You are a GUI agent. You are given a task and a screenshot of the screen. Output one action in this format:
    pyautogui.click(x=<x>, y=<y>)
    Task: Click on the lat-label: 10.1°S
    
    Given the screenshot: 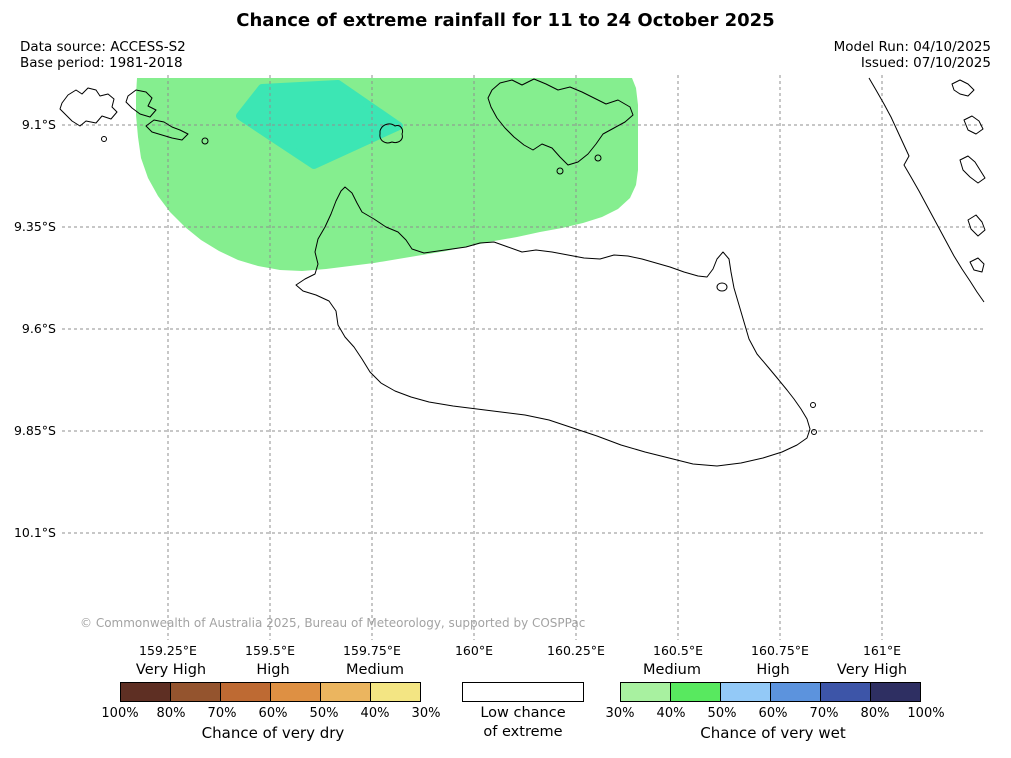 What is the action you would take?
    pyautogui.click(x=34, y=532)
    